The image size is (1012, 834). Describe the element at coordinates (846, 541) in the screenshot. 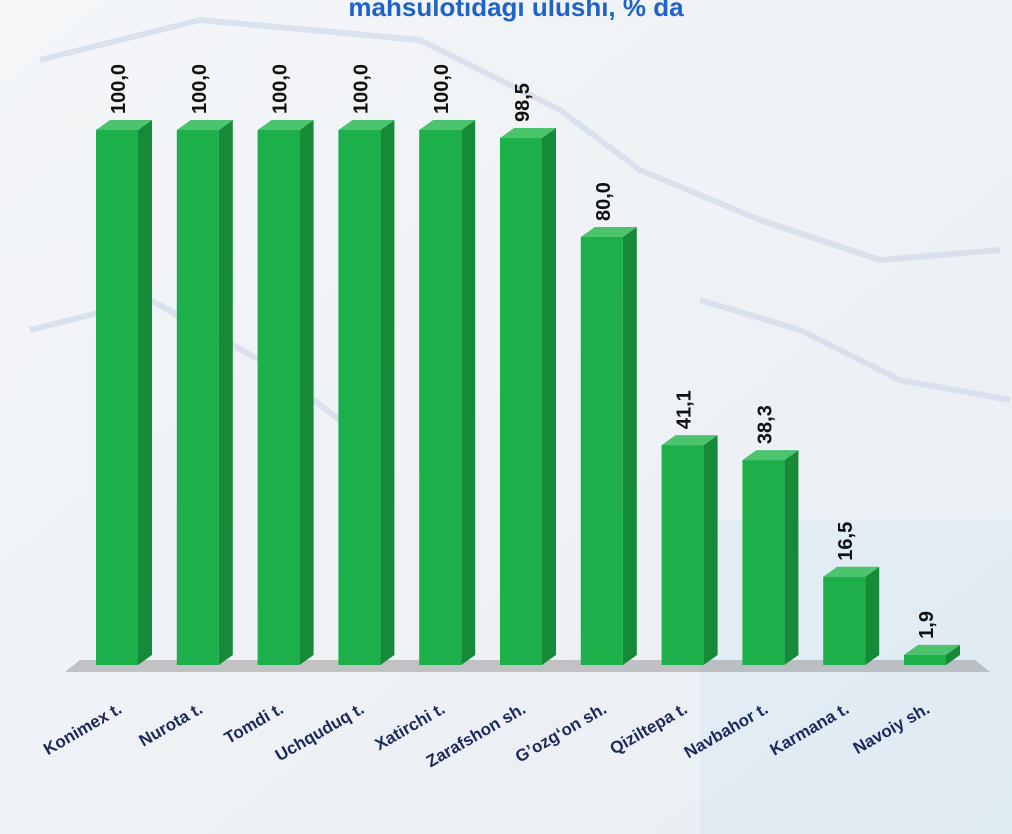

I see `value-label: 16,5` at that location.